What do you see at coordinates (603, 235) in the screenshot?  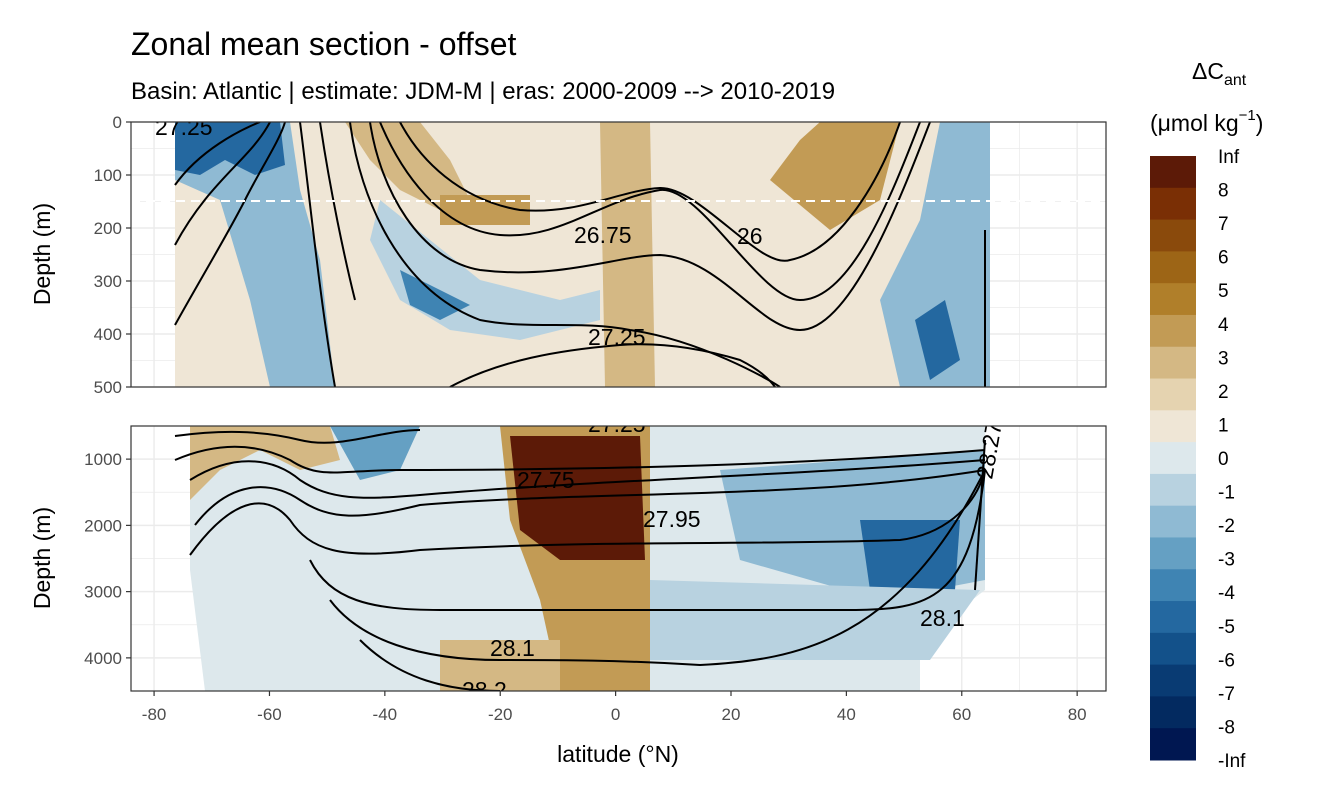 I see `upper-contour-label: 26.75` at bounding box center [603, 235].